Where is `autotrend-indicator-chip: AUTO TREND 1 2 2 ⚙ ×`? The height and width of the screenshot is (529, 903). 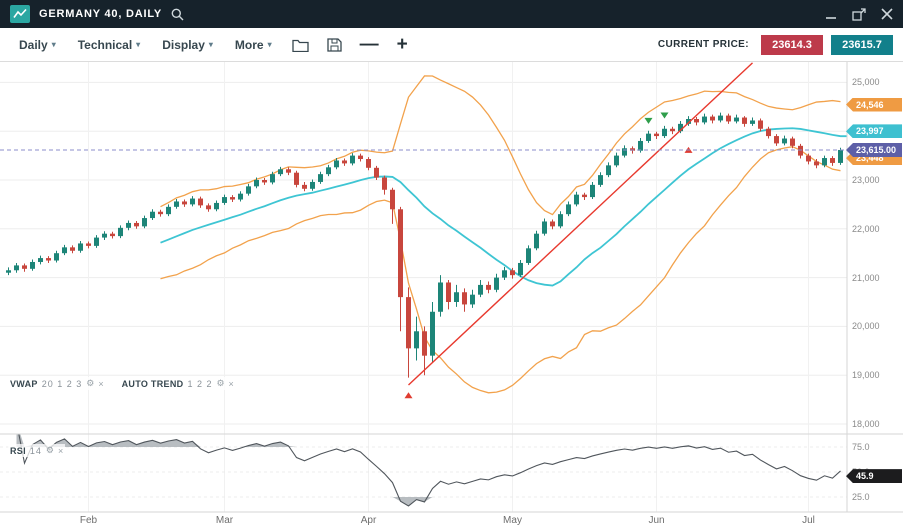 autotrend-indicator-chip: AUTO TREND 1 2 2 ⚙ × is located at coordinates (177, 383).